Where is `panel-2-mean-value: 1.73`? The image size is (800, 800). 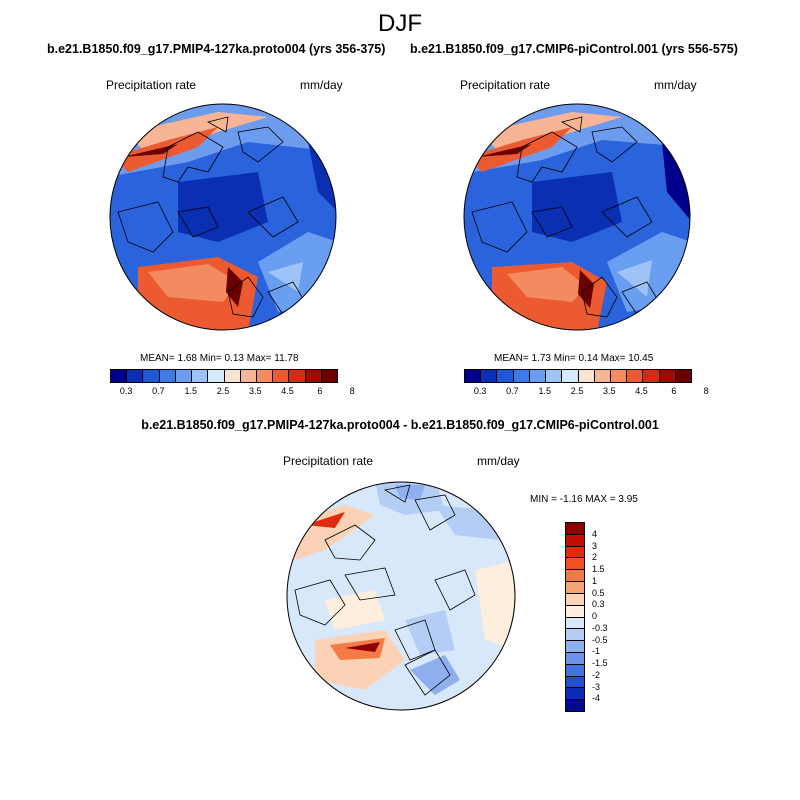 panel-2-mean-value: 1.73 is located at coordinates (541, 358).